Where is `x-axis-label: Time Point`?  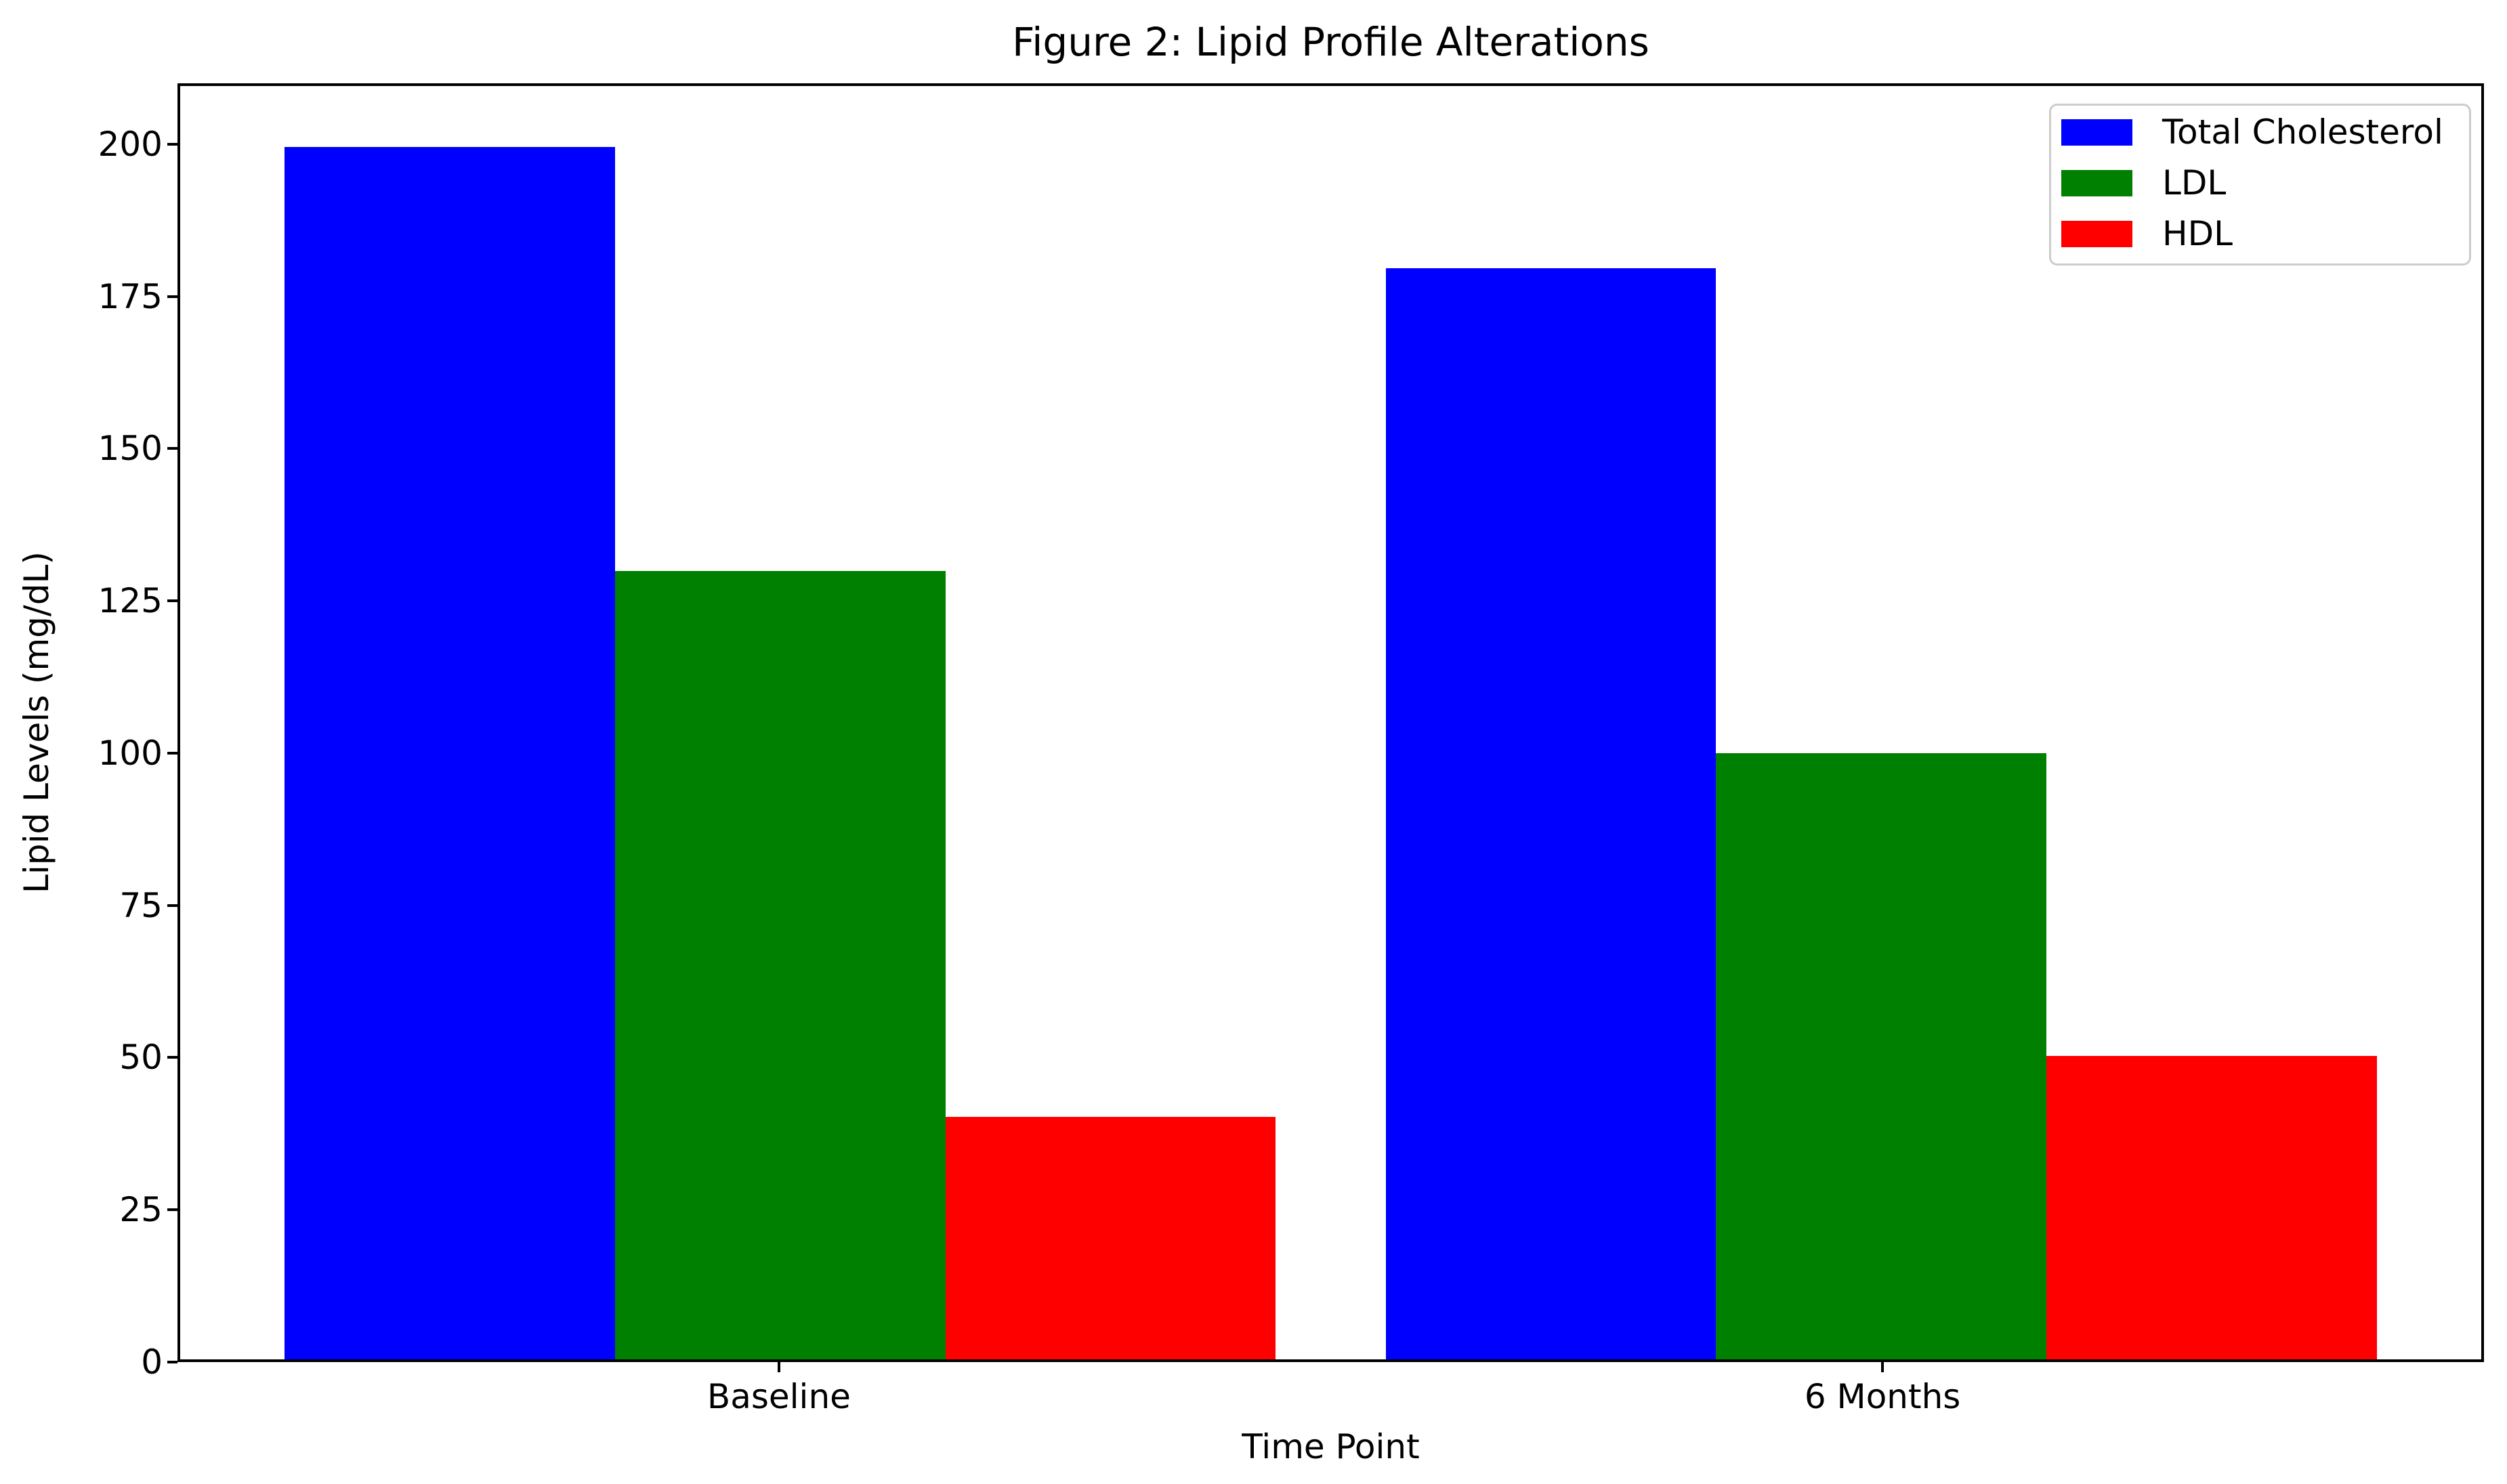 x-axis-label: Time Point is located at coordinates (1331, 1446).